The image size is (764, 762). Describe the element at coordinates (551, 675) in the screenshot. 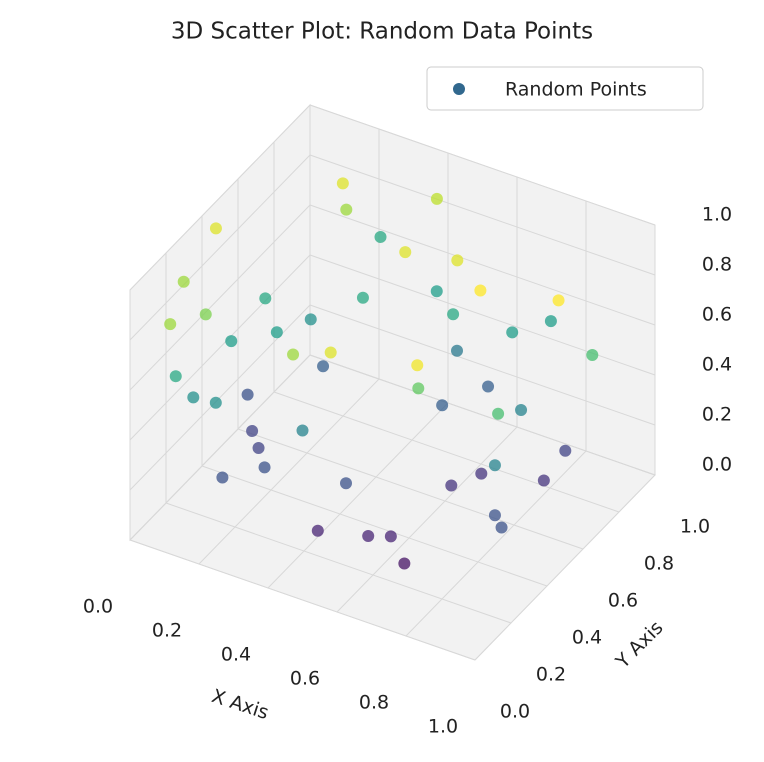

I see `y-tick-label: 0.2` at that location.